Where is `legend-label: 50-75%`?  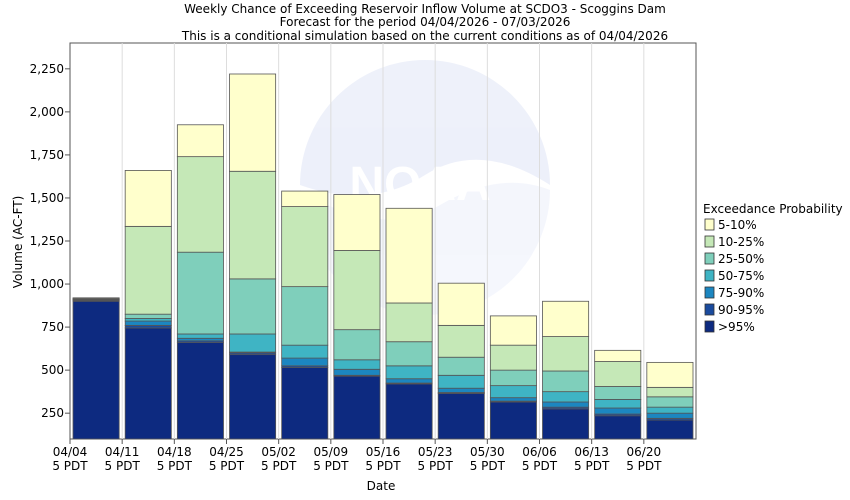
legend-label: 50-75% is located at coordinates (741, 276).